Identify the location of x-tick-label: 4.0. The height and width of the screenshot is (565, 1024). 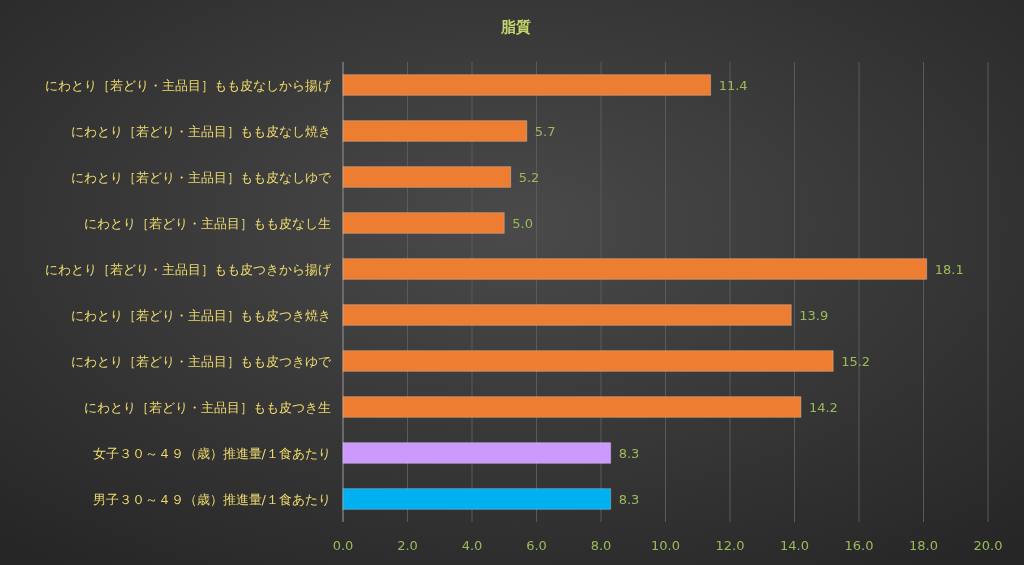
(472, 545).